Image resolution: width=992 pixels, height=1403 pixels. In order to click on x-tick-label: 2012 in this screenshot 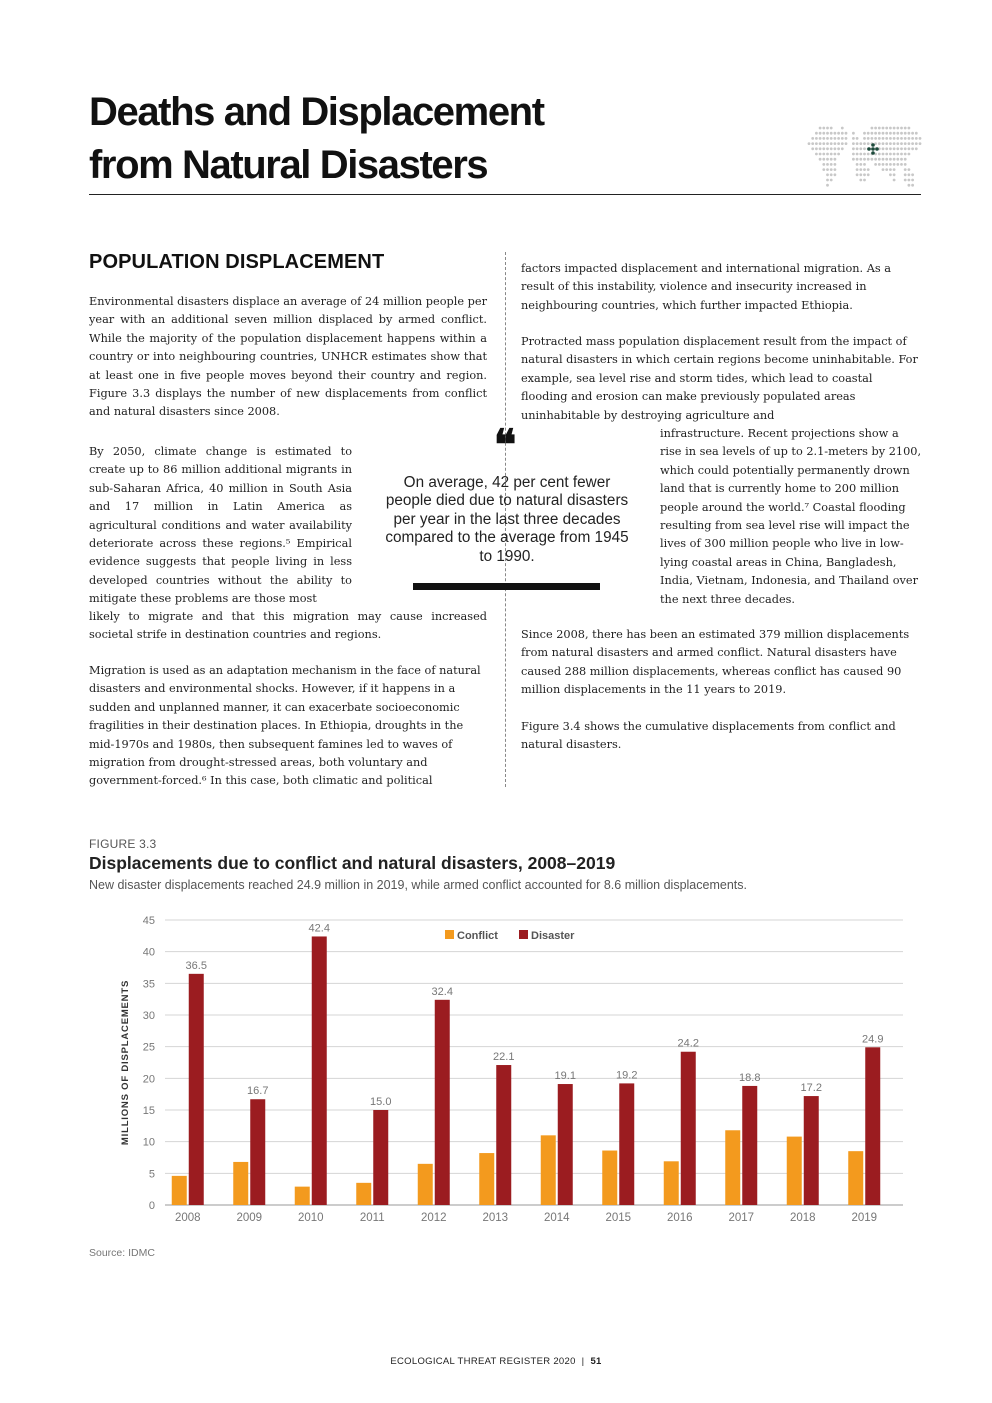, I will do `click(434, 1218)`.